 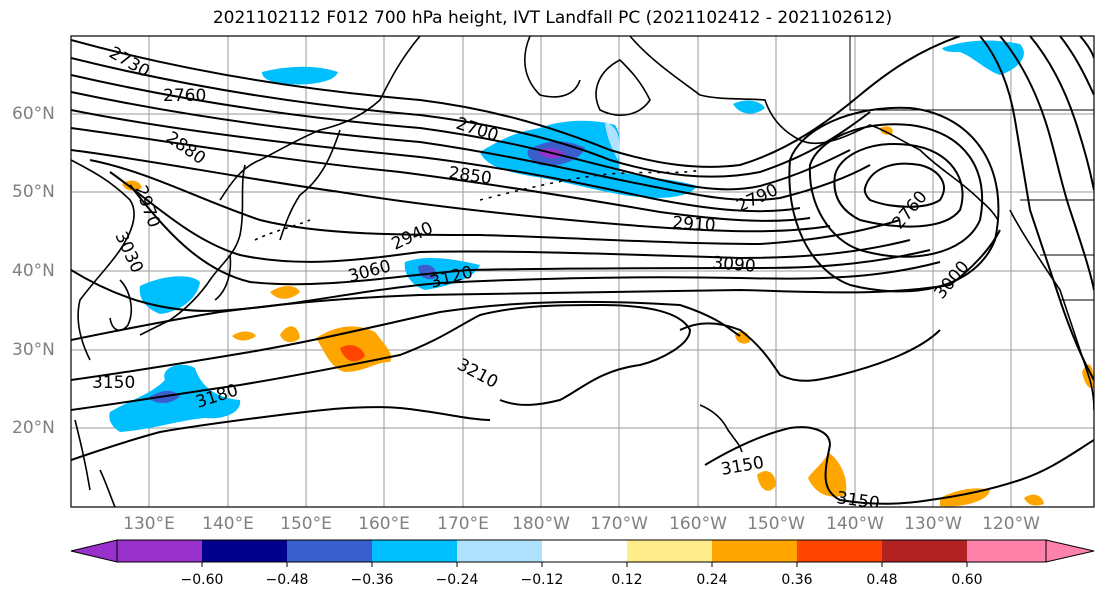 I want to click on shade-neg-kuroshio-inner, so click(x=427, y=272).